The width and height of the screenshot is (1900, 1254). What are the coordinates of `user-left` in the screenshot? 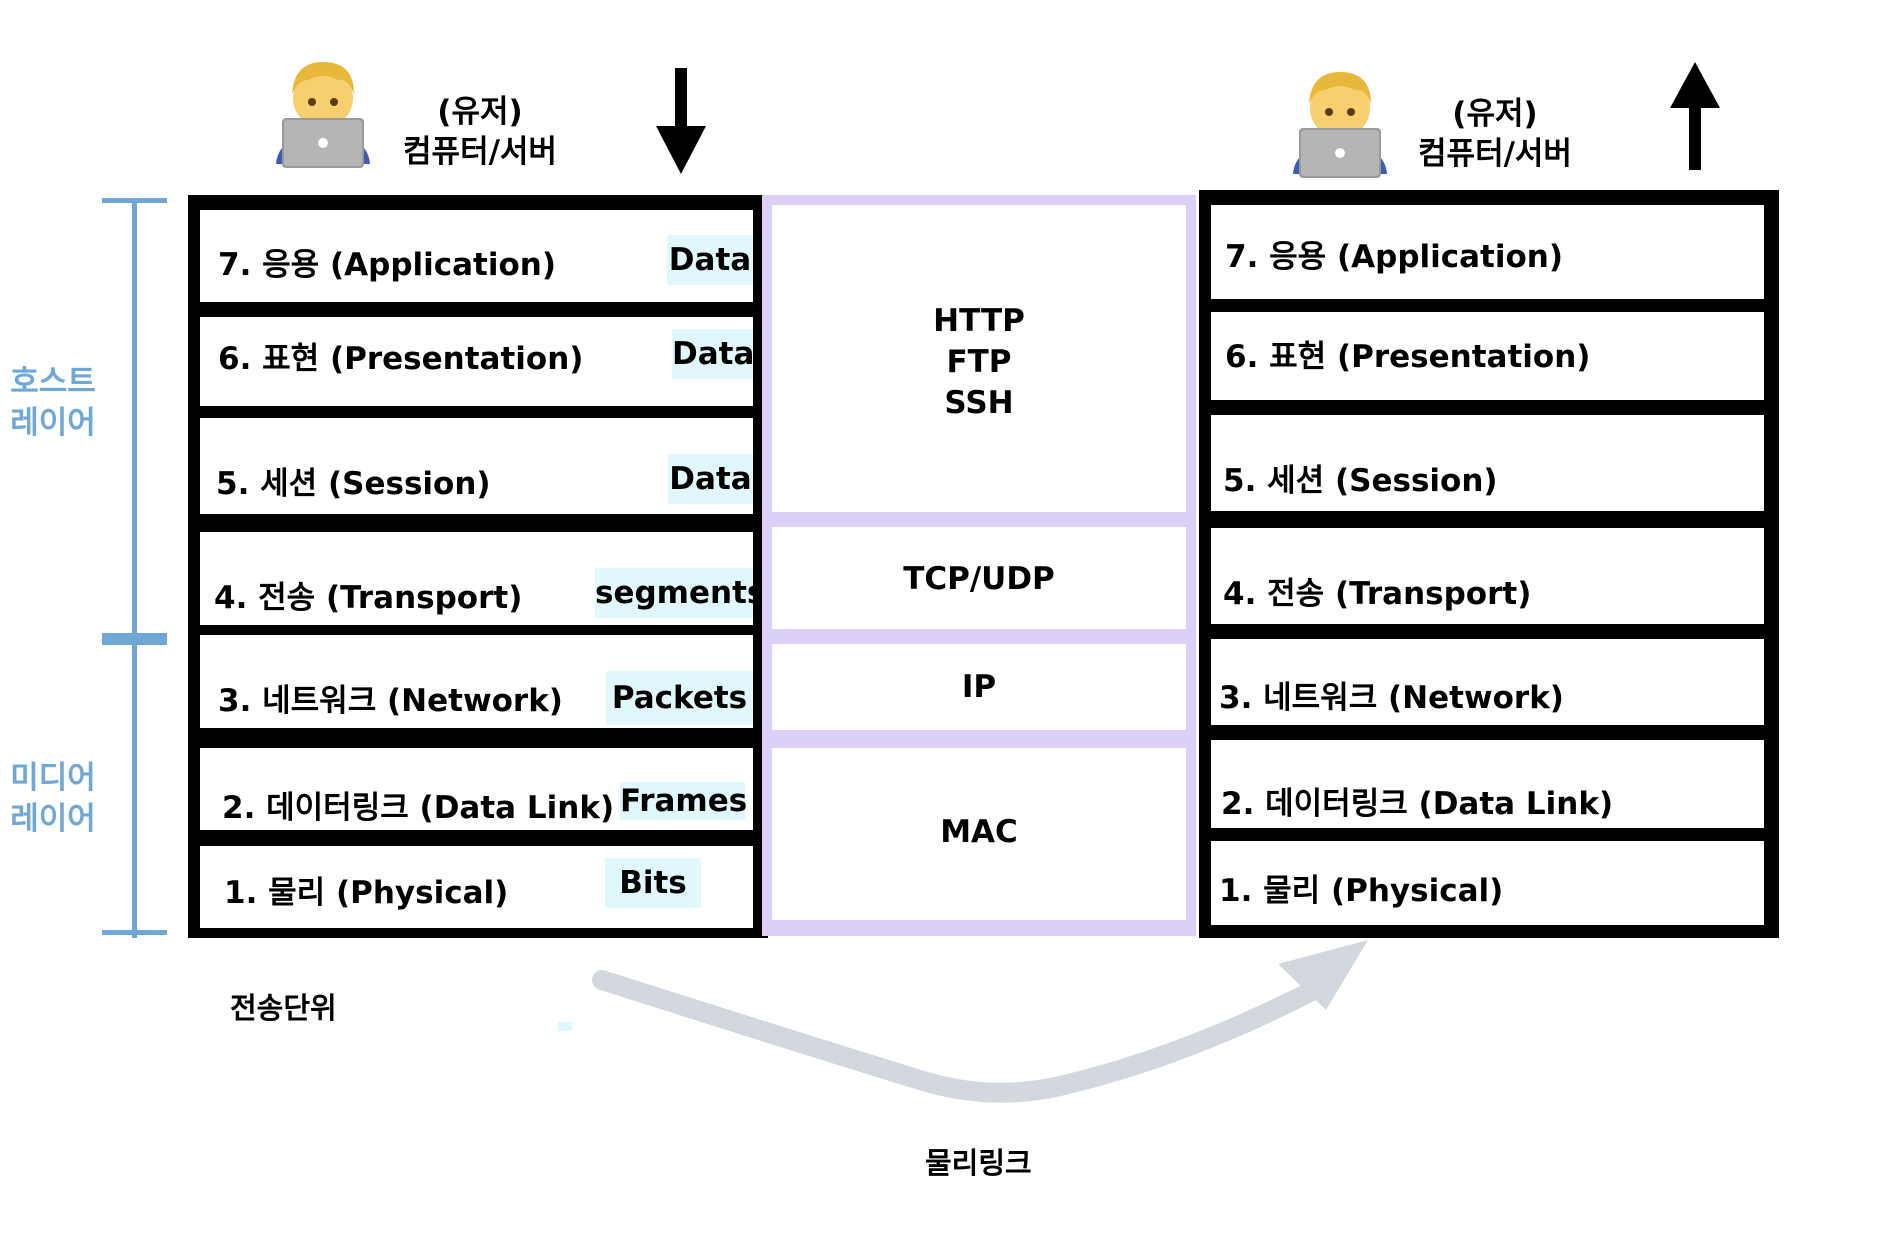 It's located at (323, 112).